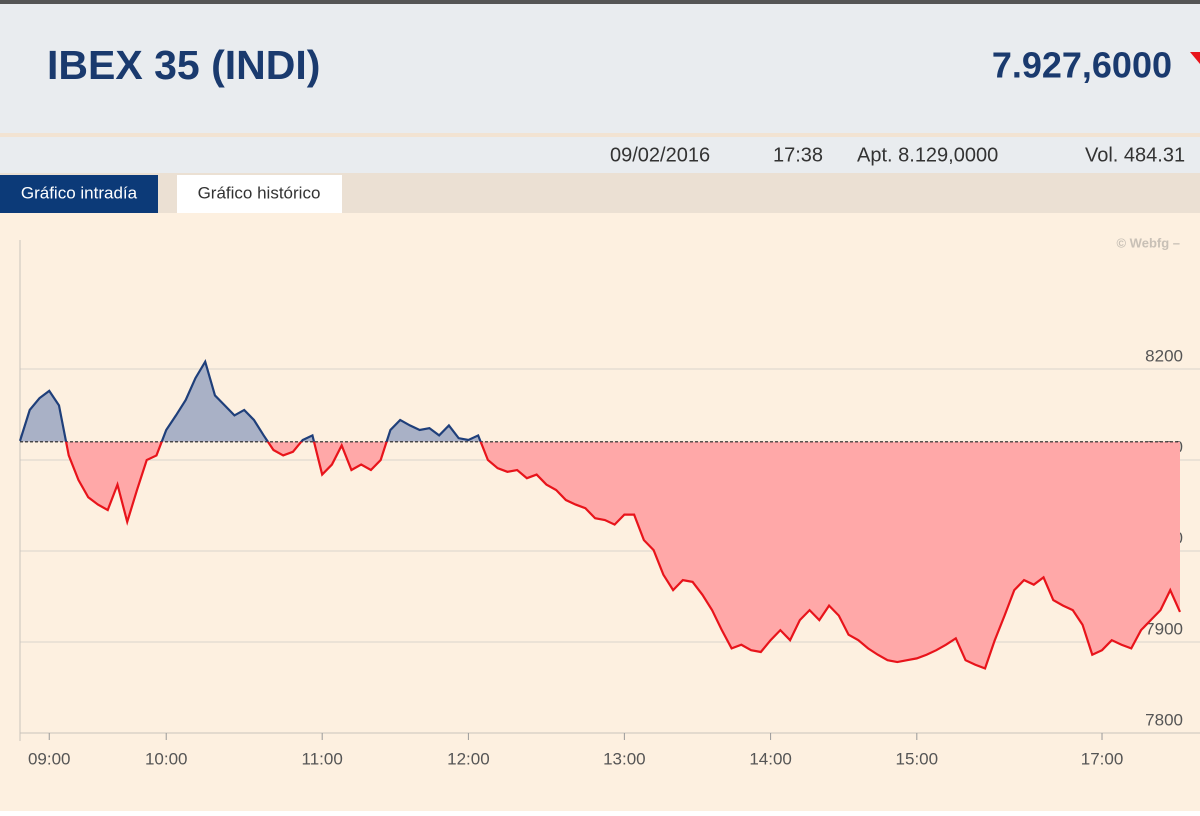  What do you see at coordinates (600, 135) in the screenshot?
I see `separator` at bounding box center [600, 135].